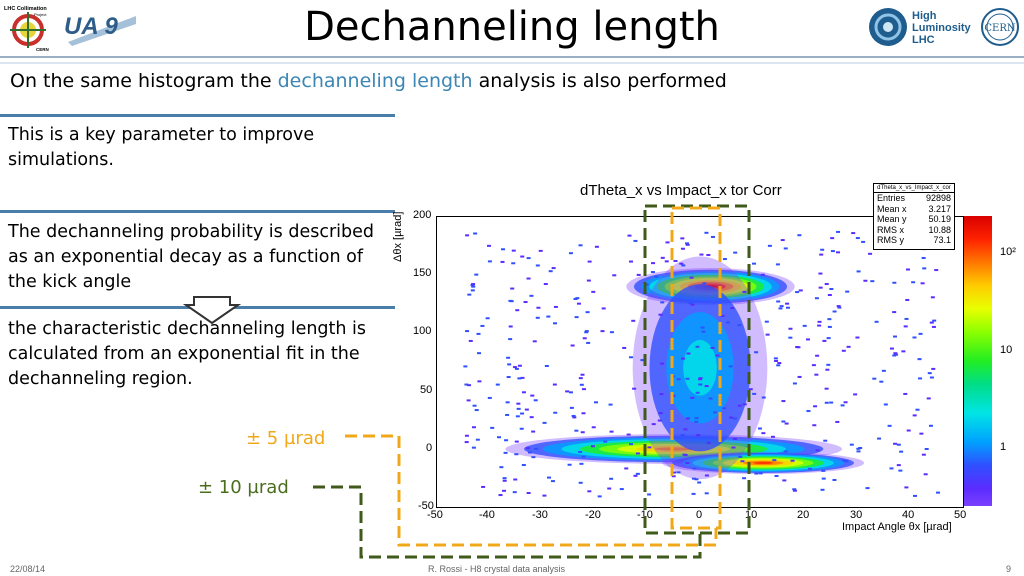 The width and height of the screenshot is (1024, 576). What do you see at coordinates (999, 28) in the screenshot?
I see `svg-text: CERN` at bounding box center [999, 28].